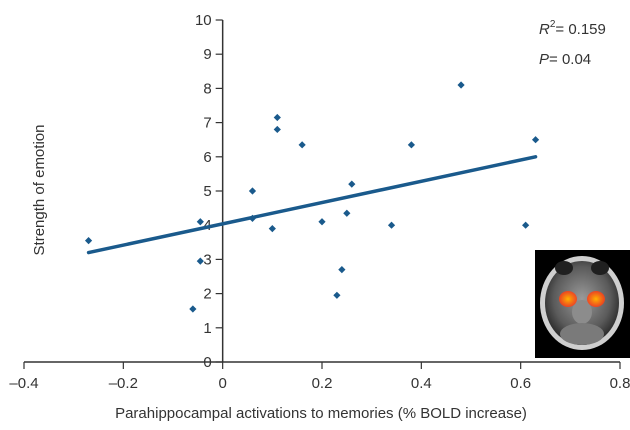  I want to click on x-tick-label: 0.2, so click(322, 383).